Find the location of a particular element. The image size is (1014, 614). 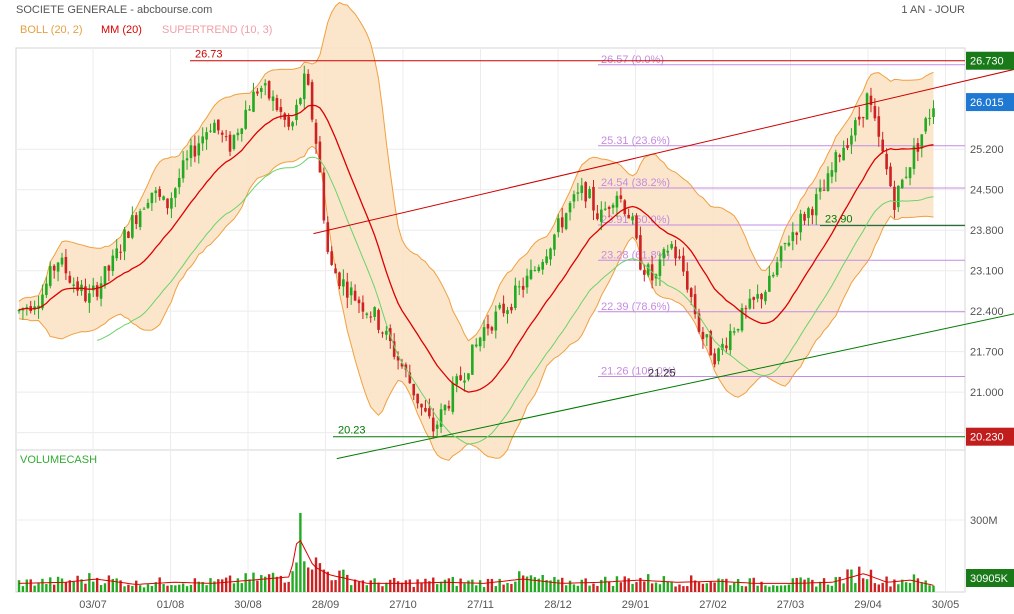

fibonacci-label: 23.28 (61.8%) is located at coordinates (635, 255).